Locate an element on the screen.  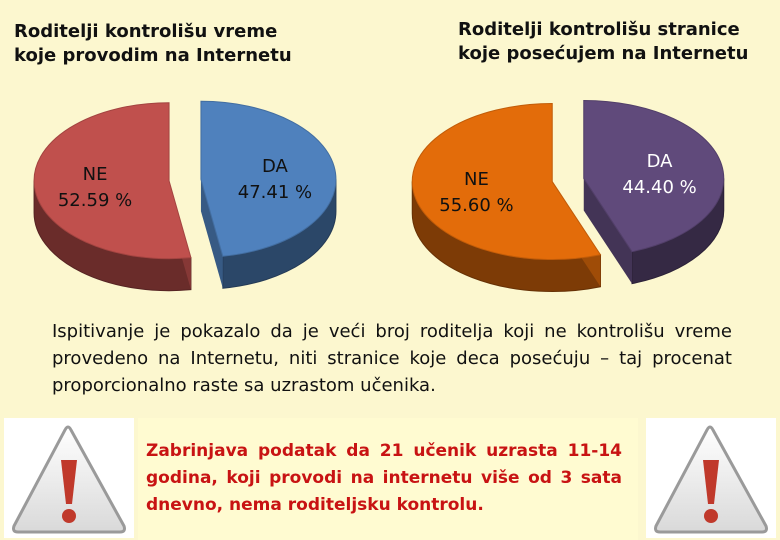
left-pie-ne-value-label: 52.59 % is located at coordinates (95, 200).